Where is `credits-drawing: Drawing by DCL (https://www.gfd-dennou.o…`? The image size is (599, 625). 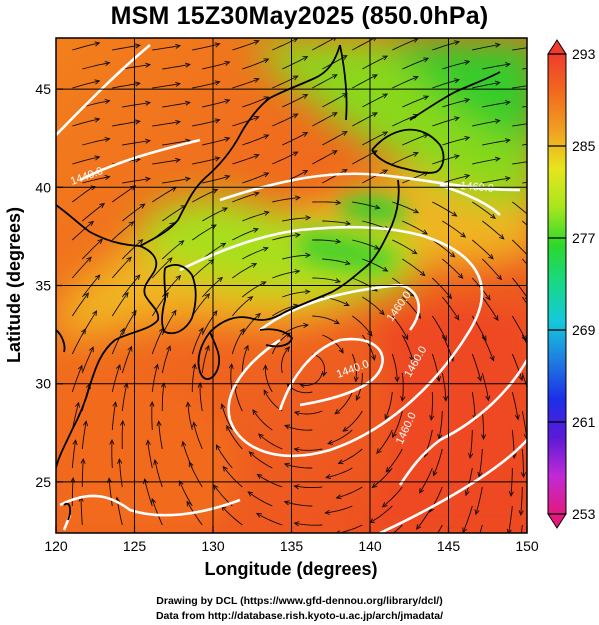
credits-drawing: Drawing by DCL (https://www.gfd-dennou.o… is located at coordinates (299, 601).